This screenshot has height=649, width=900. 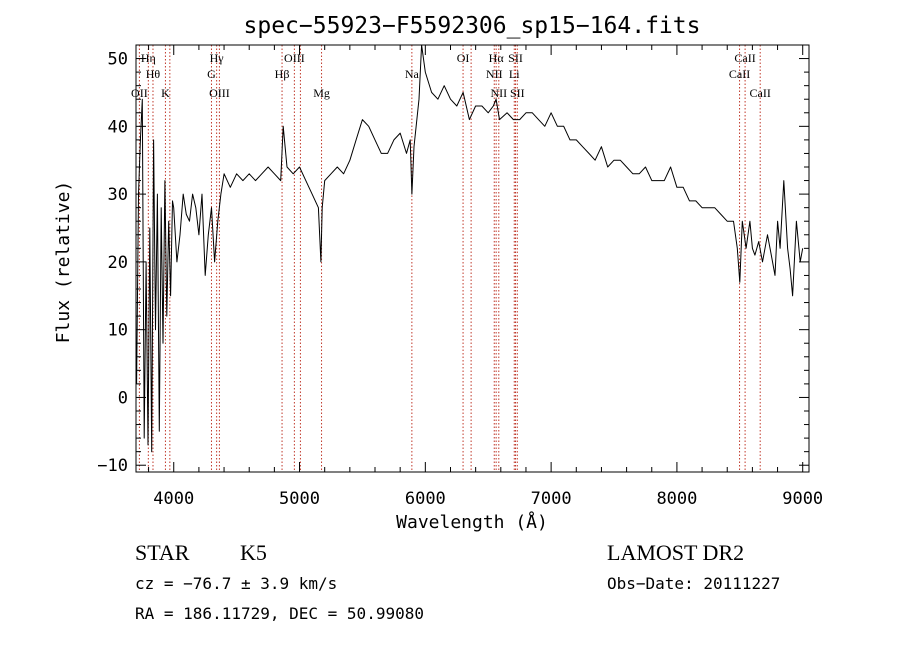 What do you see at coordinates (173, 499) in the screenshot?
I see `x-tick-label-0: 4000` at bounding box center [173, 499].